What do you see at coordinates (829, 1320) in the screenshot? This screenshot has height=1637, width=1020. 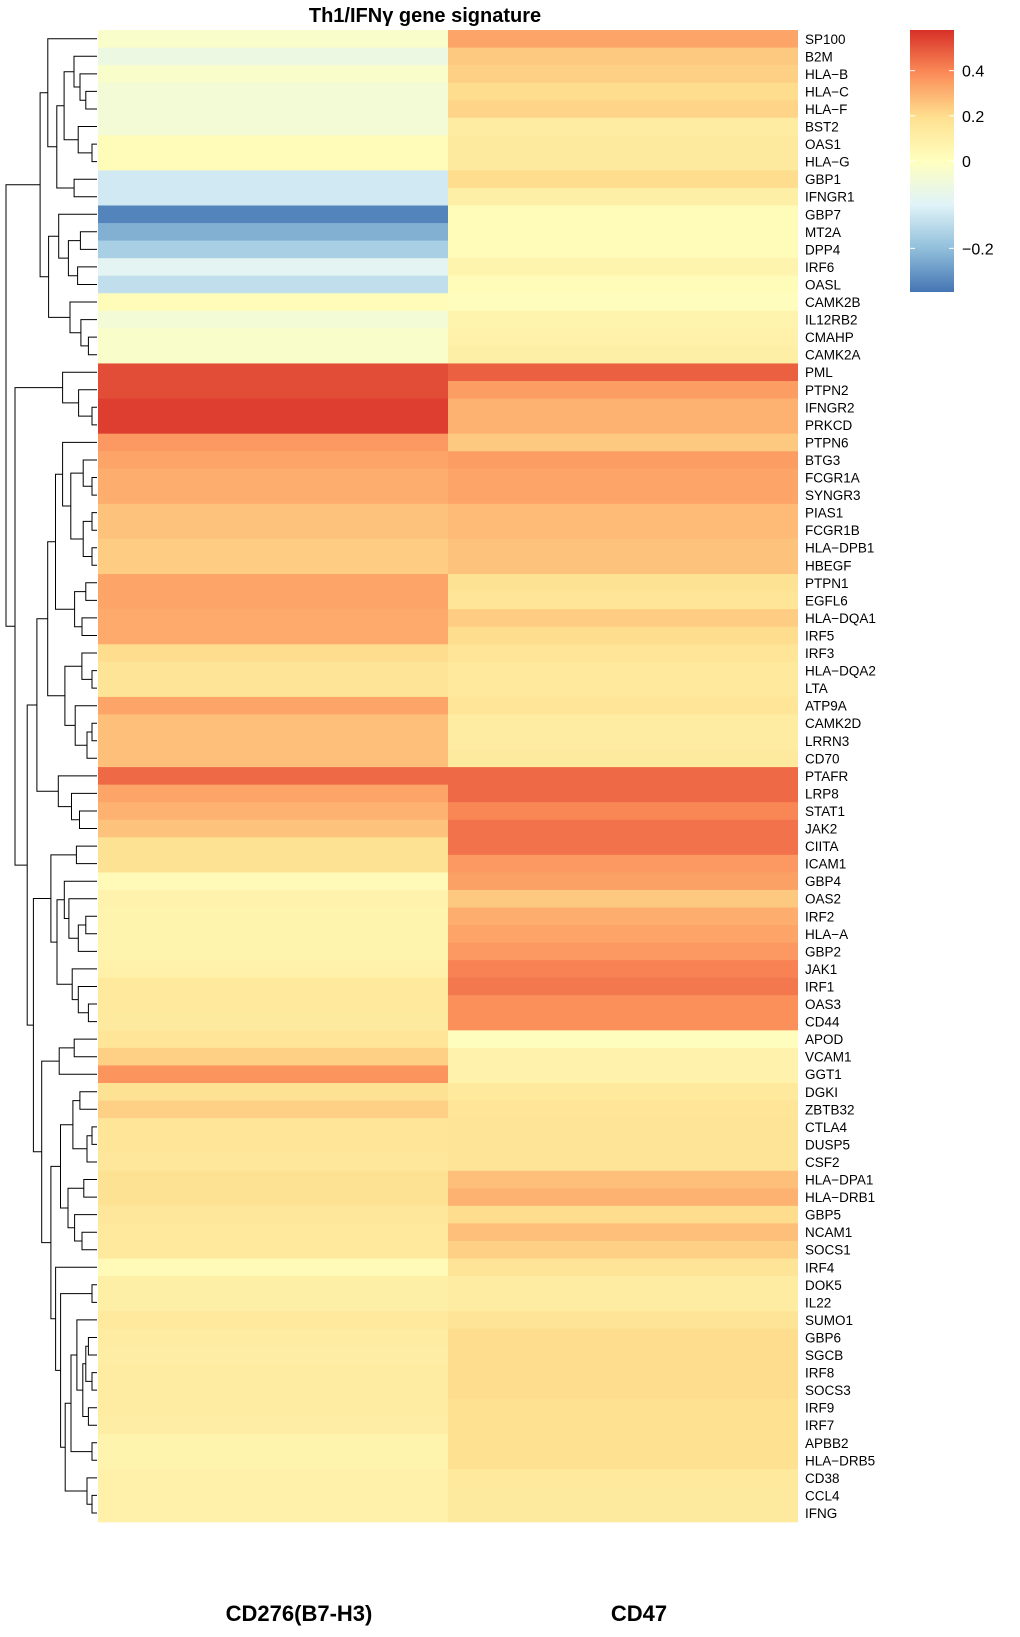 I see `row-label: SUMO1` at bounding box center [829, 1320].